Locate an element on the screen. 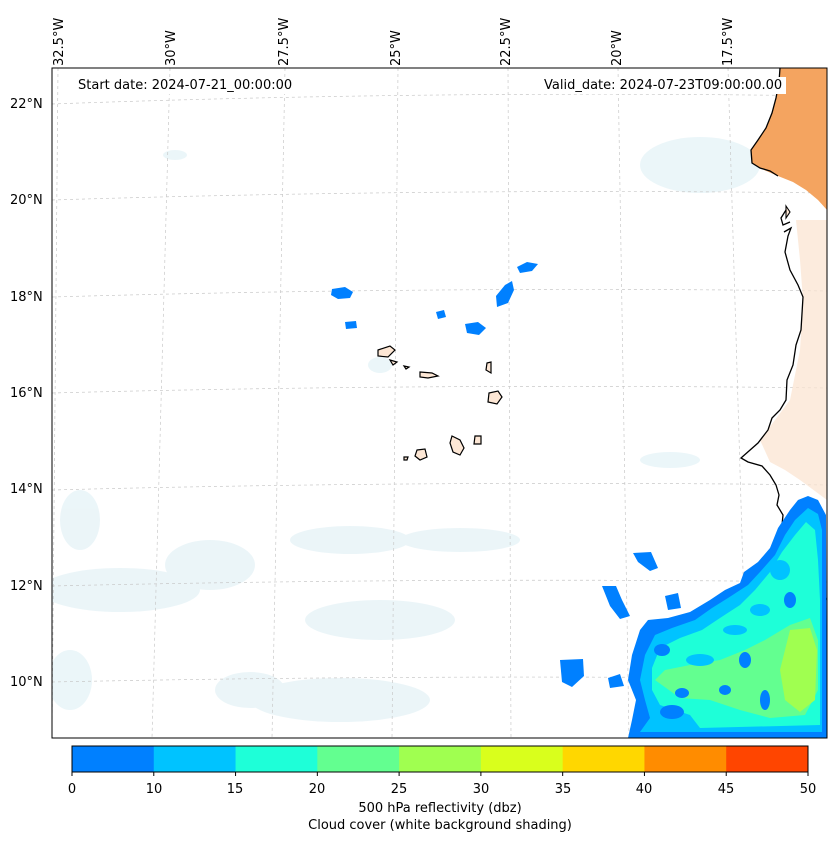 The width and height of the screenshot is (837, 843). colorbar is located at coordinates (440, 759).